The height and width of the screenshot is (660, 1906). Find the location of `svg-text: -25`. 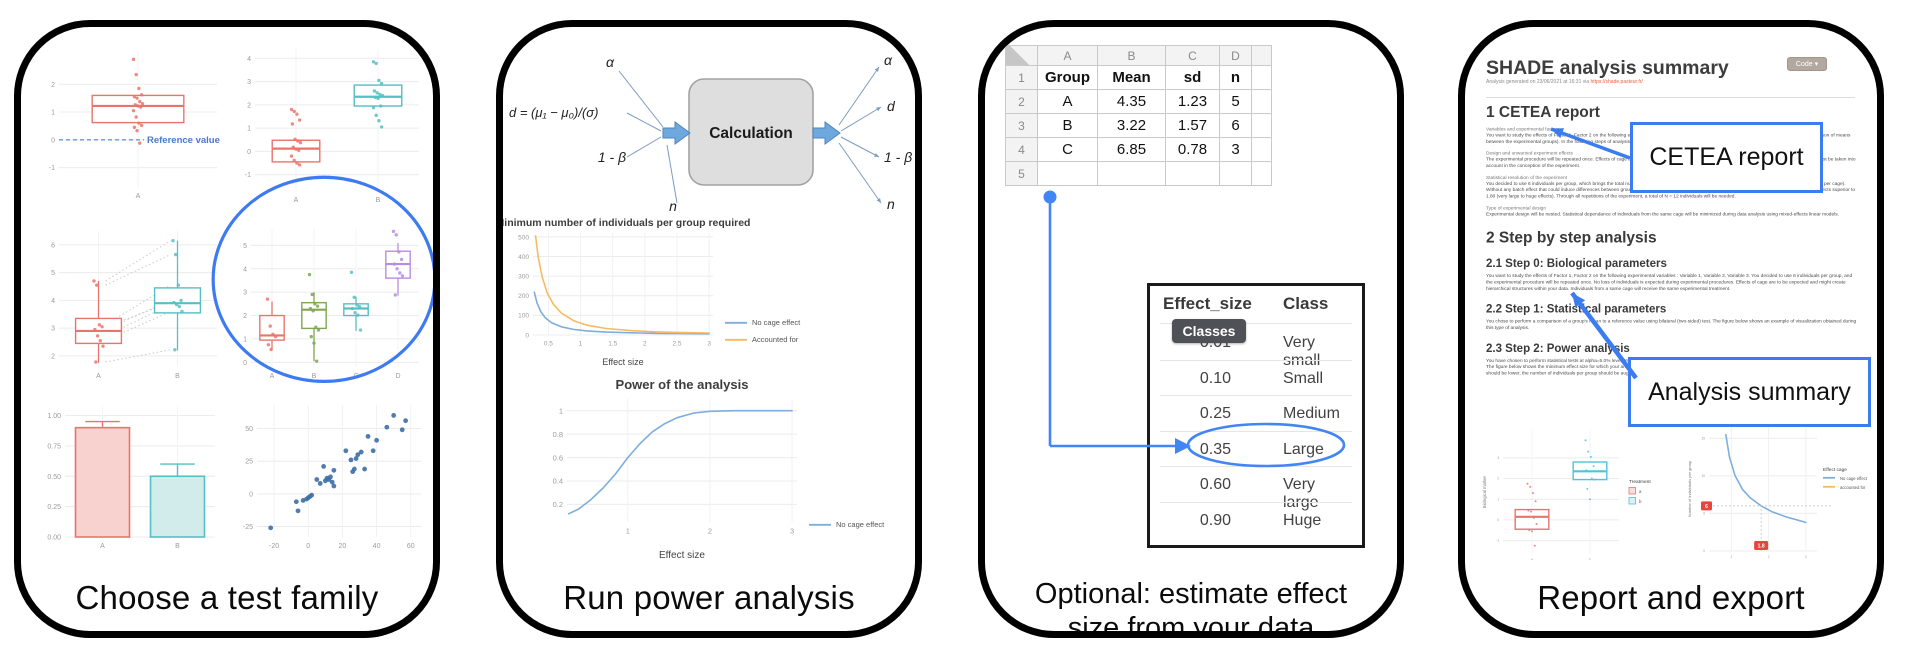

svg-text: -25 is located at coordinates (248, 527).